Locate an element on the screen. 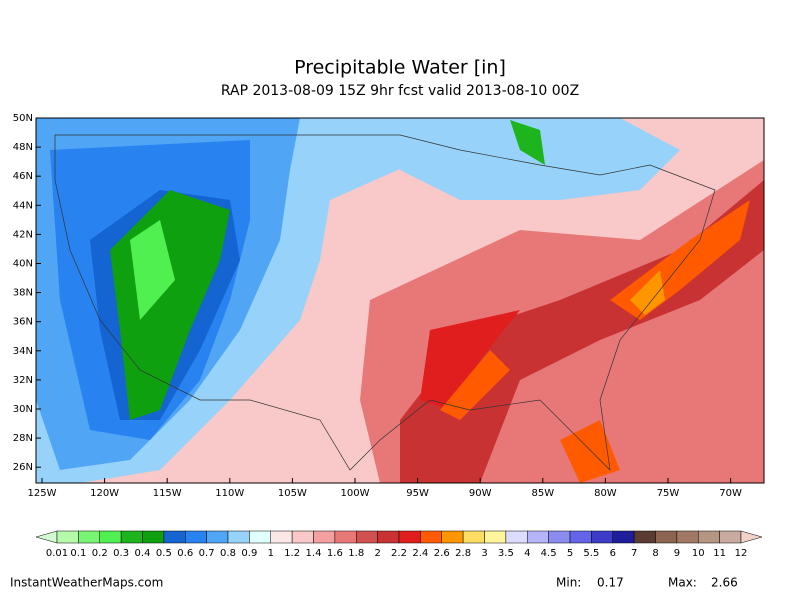 The height and width of the screenshot is (604, 800). lon-label: 100W is located at coordinates (355, 493).